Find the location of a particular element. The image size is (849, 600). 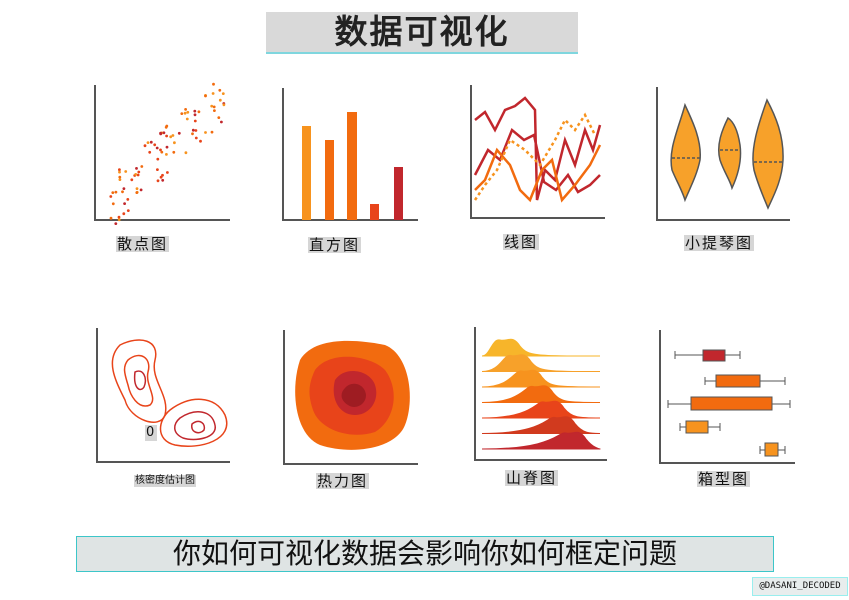

chart-label-scatter: 散点图 is located at coordinates (143, 244).